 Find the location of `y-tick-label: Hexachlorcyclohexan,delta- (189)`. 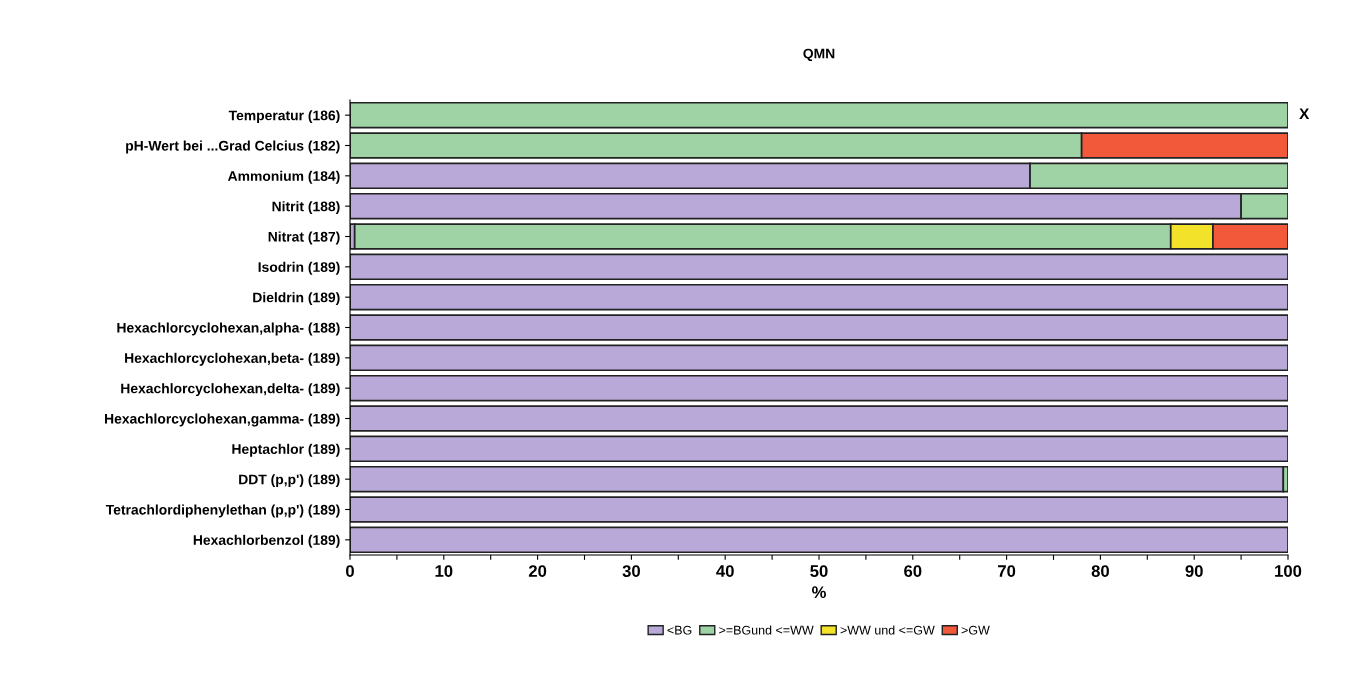

y-tick-label: Hexachlorcyclohexan,delta- (189) is located at coordinates (230, 390).